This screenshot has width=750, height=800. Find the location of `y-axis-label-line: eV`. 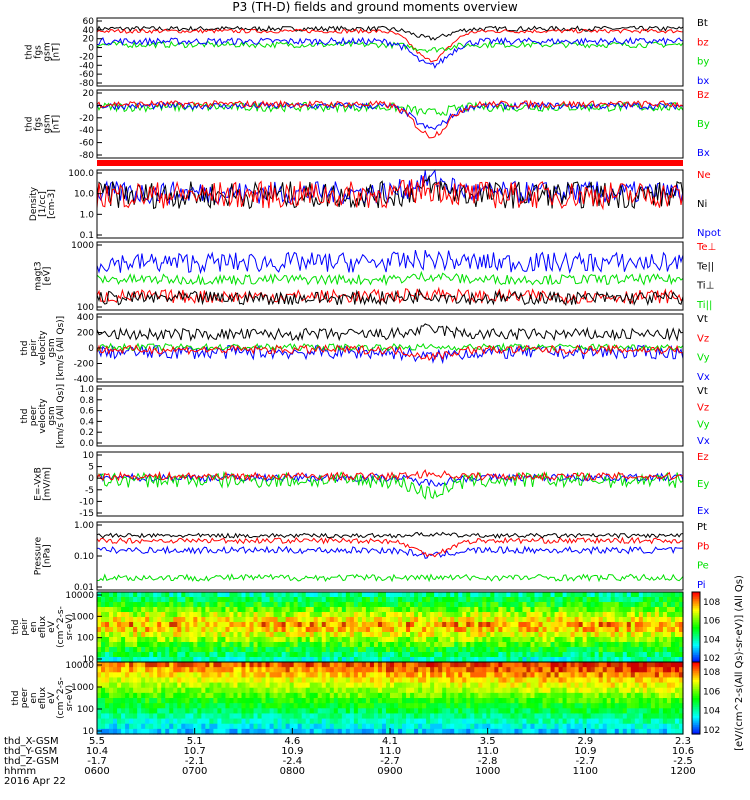

y-axis-label-line: eV is located at coordinates (52, 626).